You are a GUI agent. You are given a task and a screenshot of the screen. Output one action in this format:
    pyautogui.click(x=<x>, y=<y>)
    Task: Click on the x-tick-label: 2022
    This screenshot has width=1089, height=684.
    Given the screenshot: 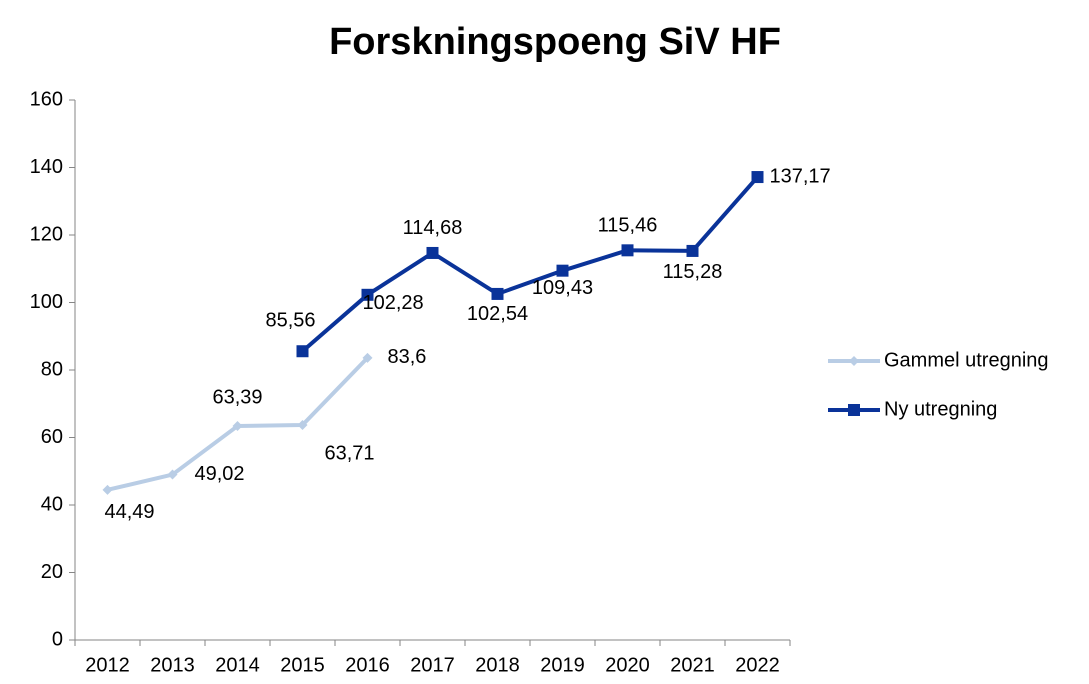 What is the action you would take?
    pyautogui.click(x=757, y=665)
    